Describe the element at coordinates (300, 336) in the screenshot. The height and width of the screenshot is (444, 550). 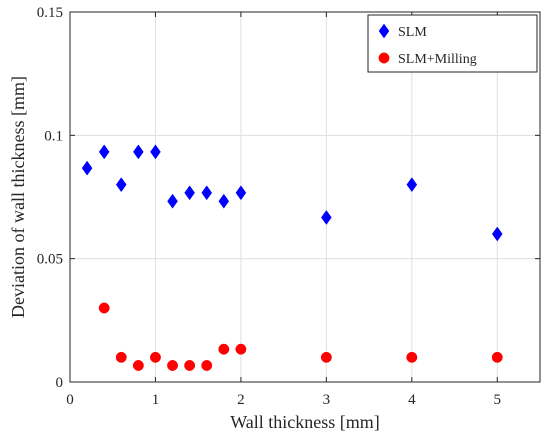
I see `series-slm-milling` at that location.